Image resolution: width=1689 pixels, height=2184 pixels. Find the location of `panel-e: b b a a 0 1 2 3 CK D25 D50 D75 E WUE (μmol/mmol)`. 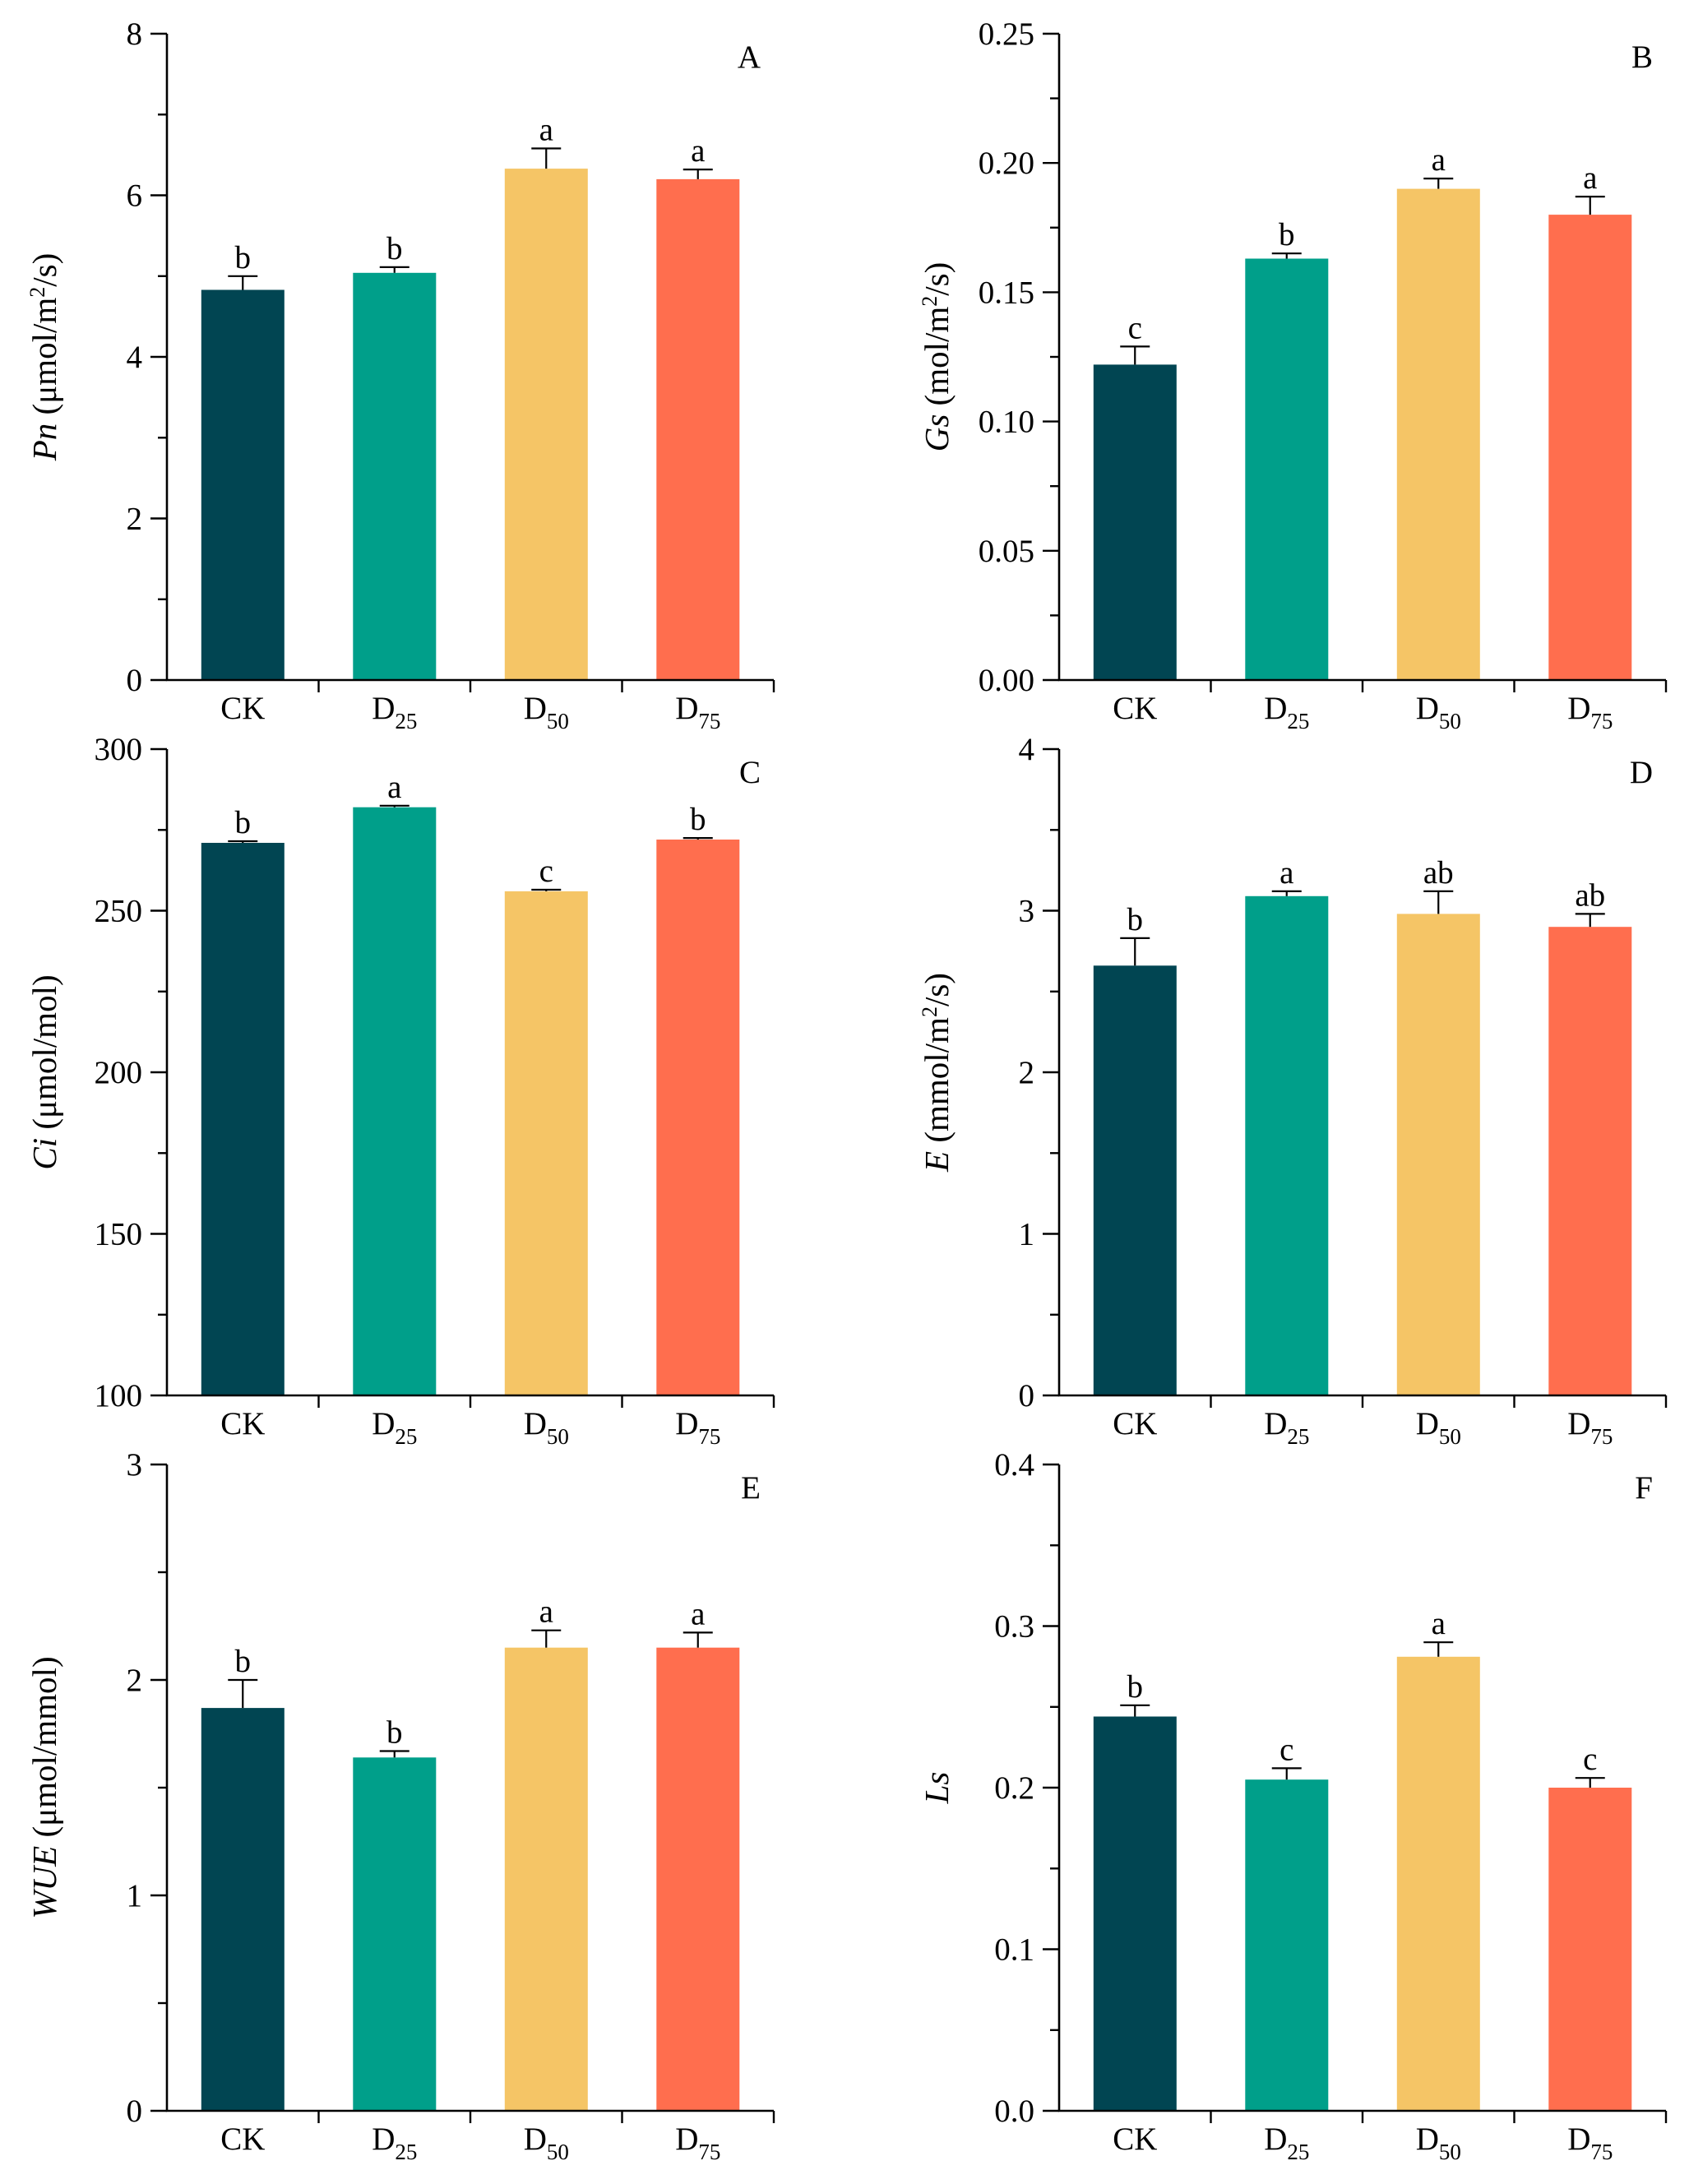

panel-e: b b a a 0 1 2 3 CK D25 D50 D75 E WUE (μmol/mmol) is located at coordinates (400, 1805).